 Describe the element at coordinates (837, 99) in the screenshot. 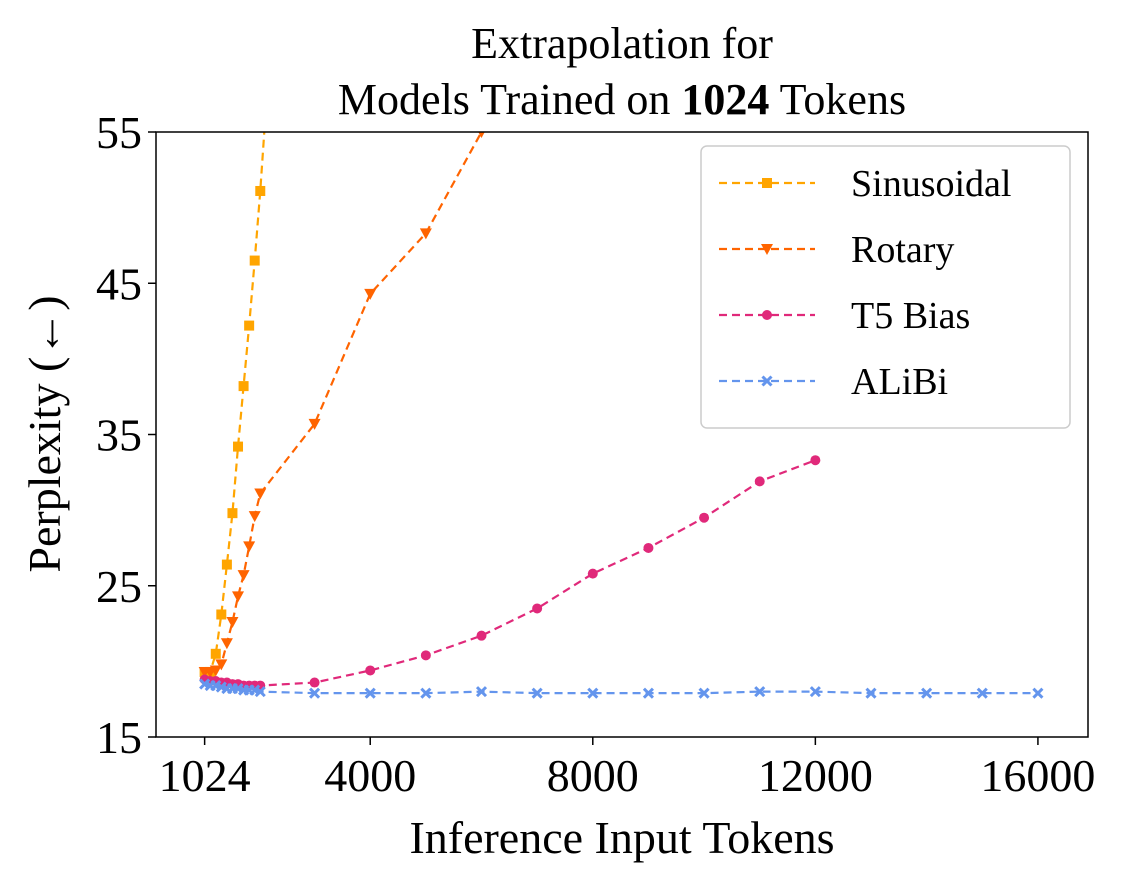

I see `chart-title-suffix: Tokens` at that location.